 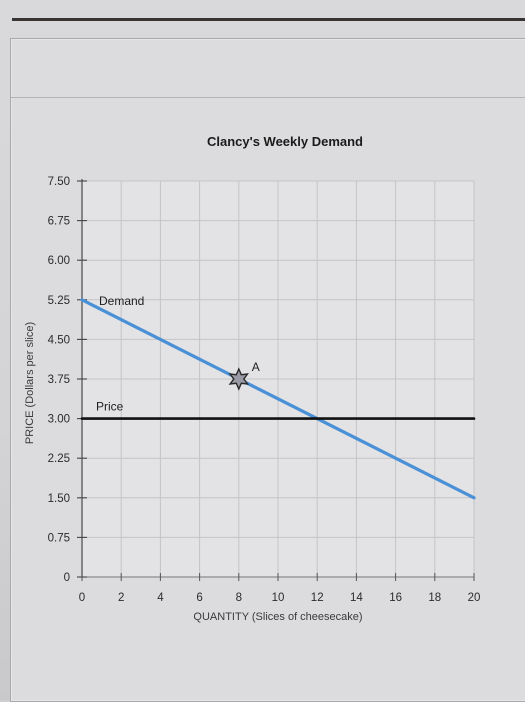 I want to click on y-tick-label: 0, so click(x=67, y=578).